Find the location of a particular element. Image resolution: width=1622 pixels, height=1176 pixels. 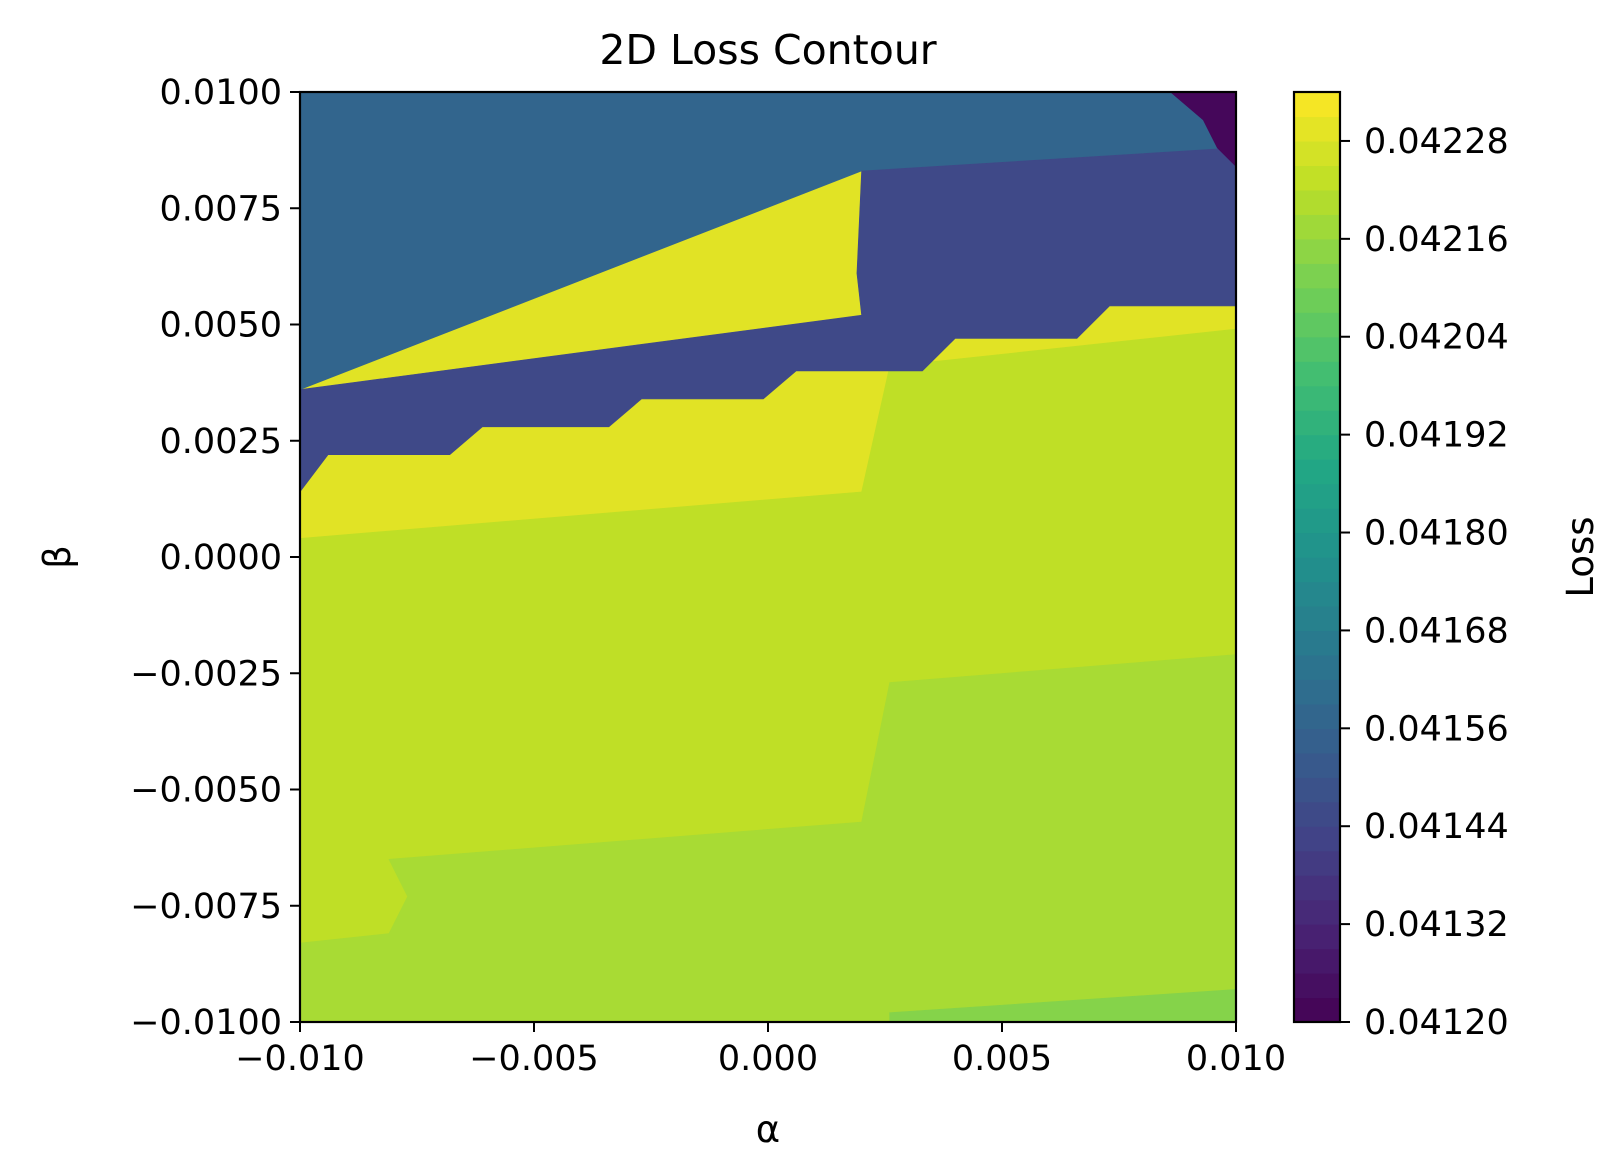

x-tick-label: −0.010 is located at coordinates (300, 1059).